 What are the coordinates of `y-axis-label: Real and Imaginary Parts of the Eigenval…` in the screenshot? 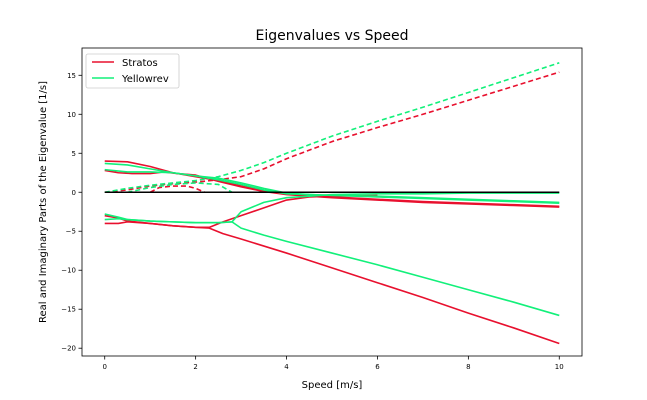 It's located at (43, 202).